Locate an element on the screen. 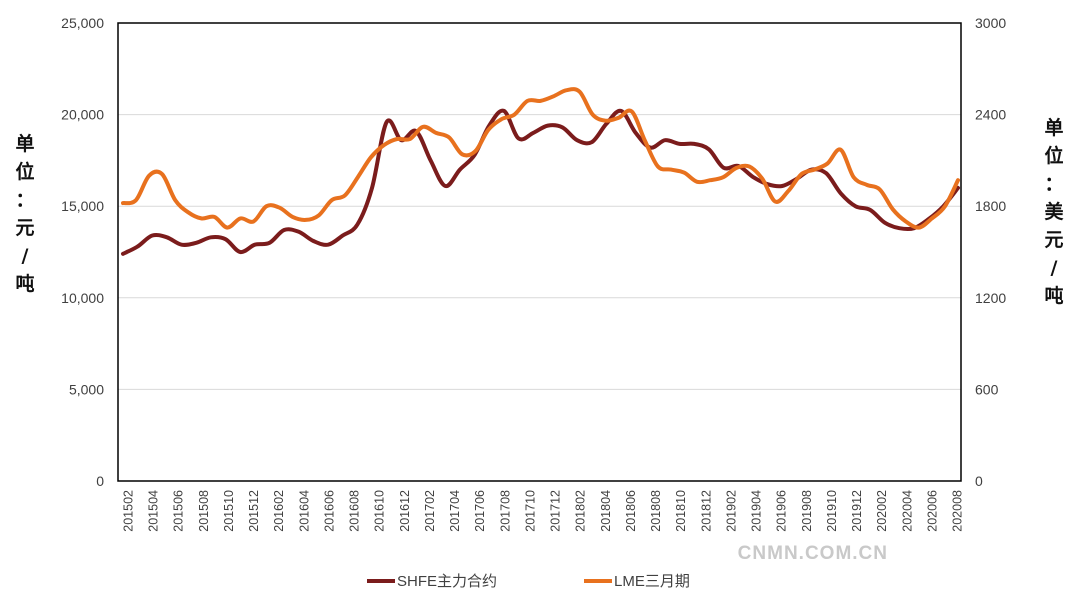  x-tick-label: 201812 is located at coordinates (706, 511).